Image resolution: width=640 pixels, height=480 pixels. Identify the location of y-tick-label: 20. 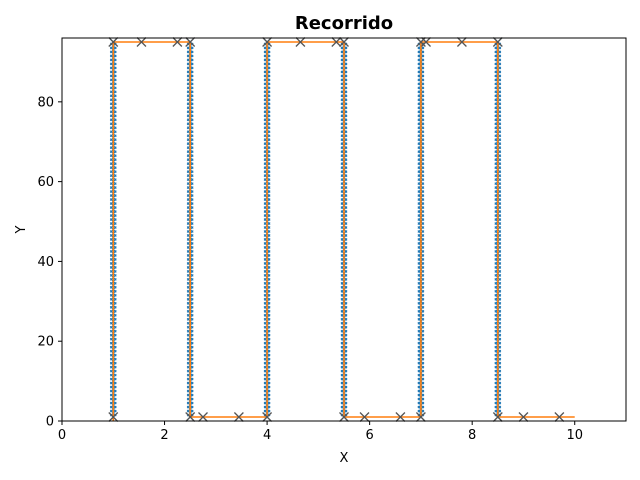
(45, 342).